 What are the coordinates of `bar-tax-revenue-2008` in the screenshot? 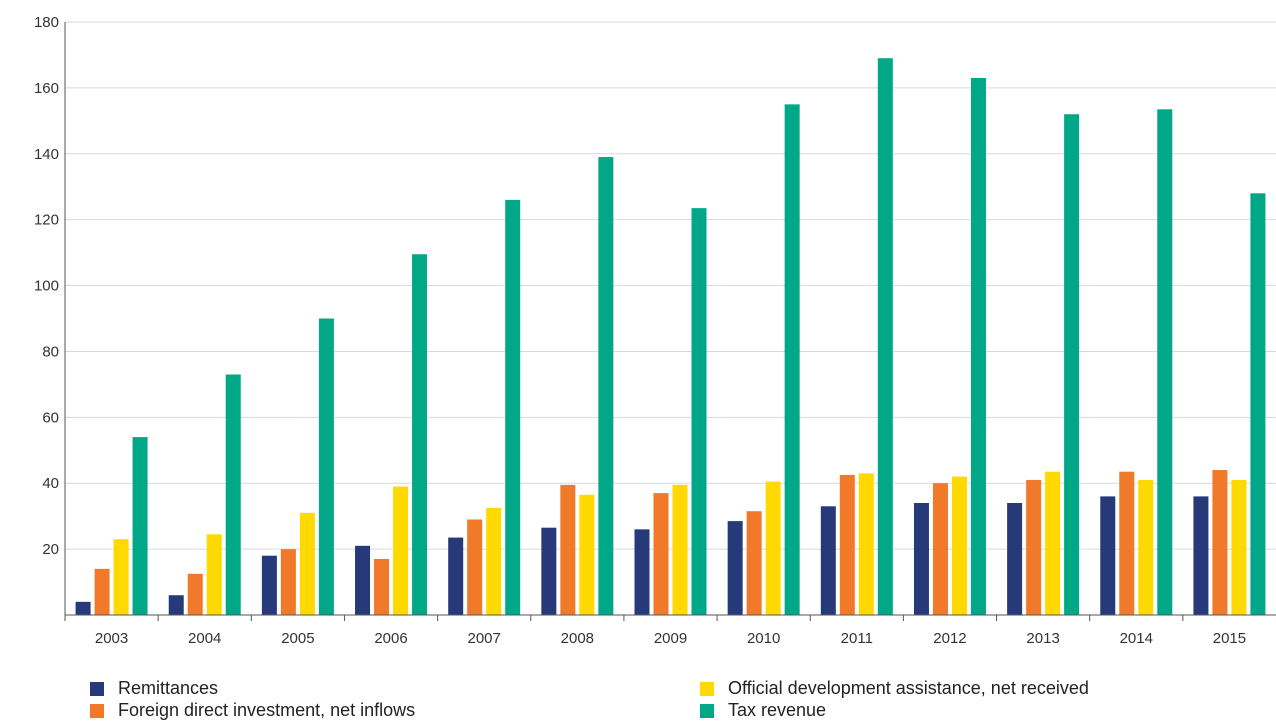 It's located at (606, 386).